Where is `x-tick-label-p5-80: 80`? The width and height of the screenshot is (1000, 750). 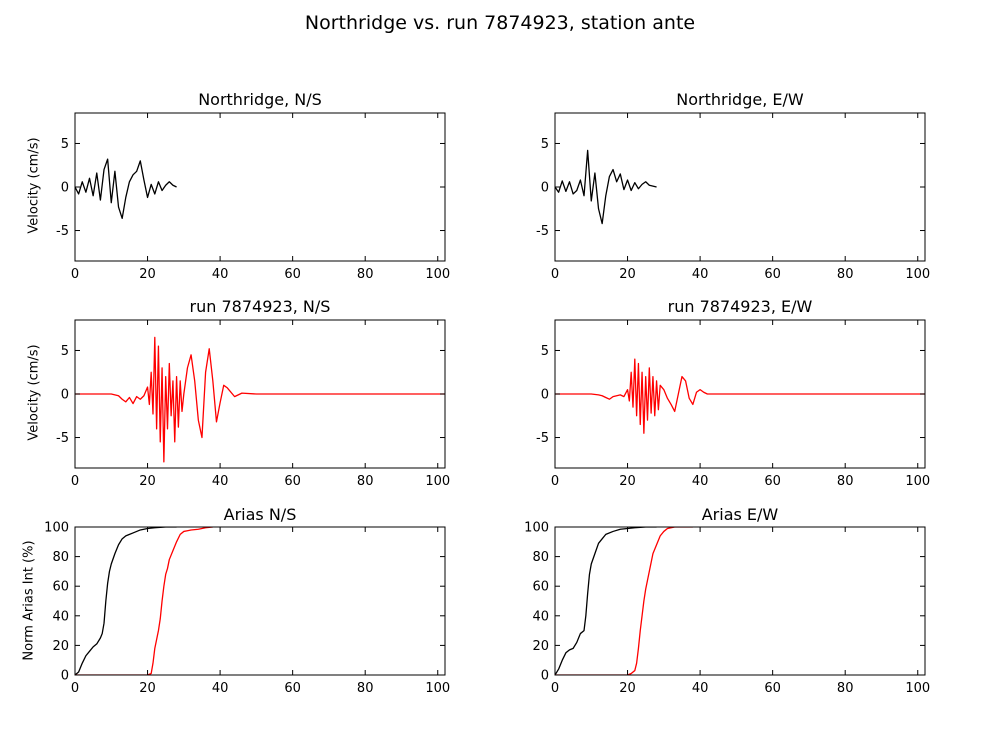 x-tick-label-p5-80: 80 is located at coordinates (365, 688).